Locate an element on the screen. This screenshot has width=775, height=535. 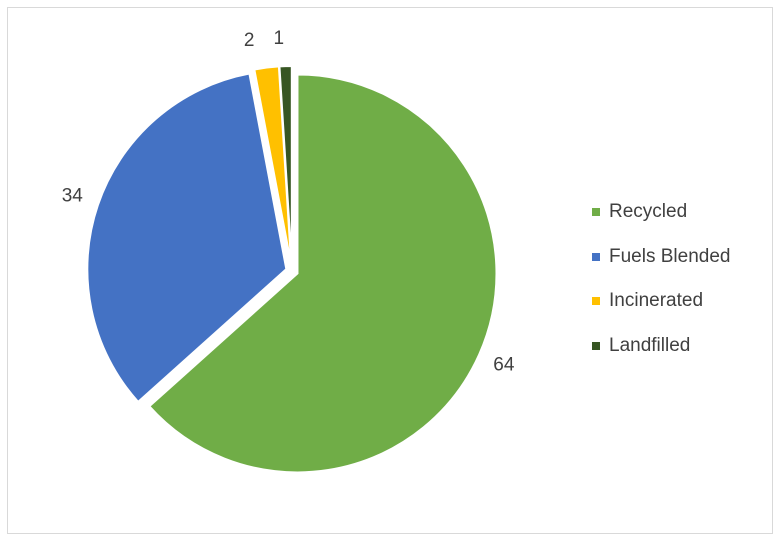
legend-swatch-landfilled is located at coordinates (596, 345).